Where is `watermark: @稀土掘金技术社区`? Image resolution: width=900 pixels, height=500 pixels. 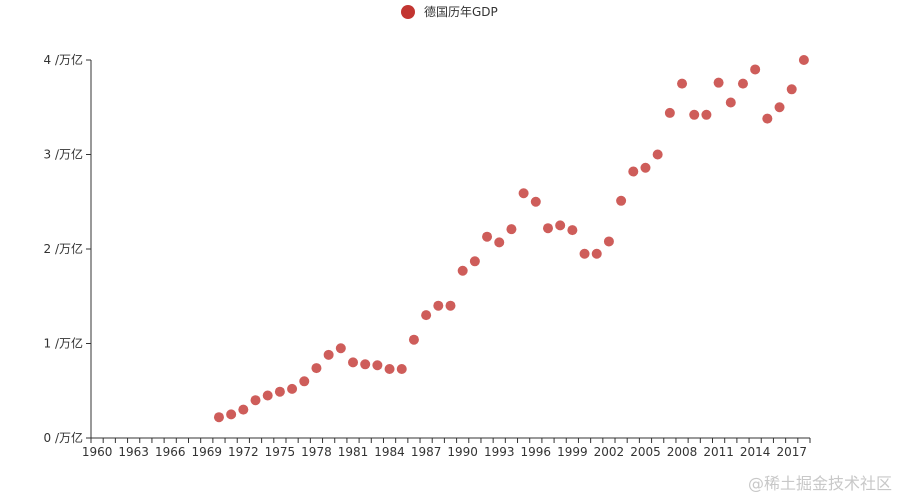
watermark: @稀土掘金技术社区 is located at coordinates (819, 483).